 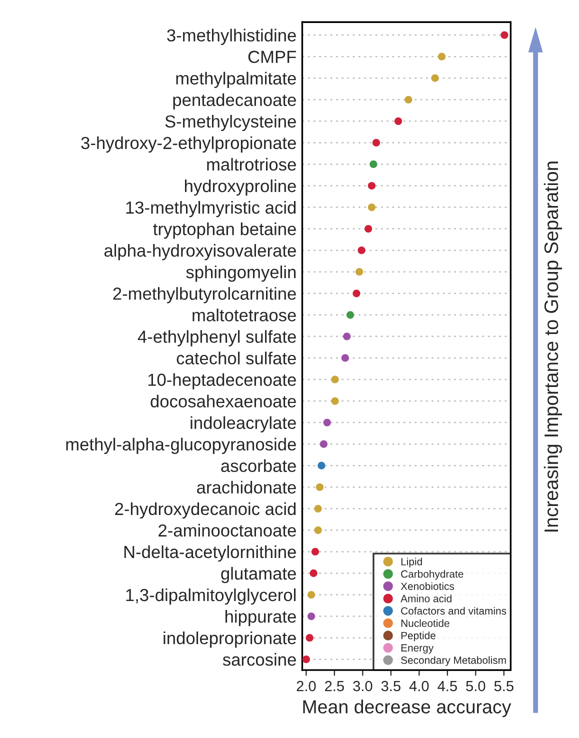 What do you see at coordinates (244, 315) in the screenshot?
I see `y-tick-label: maltotetraose` at bounding box center [244, 315].